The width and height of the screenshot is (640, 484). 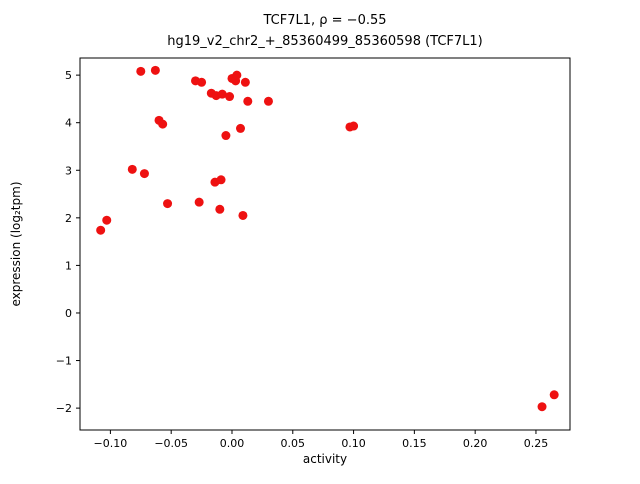 What do you see at coordinates (68, 313) in the screenshot?
I see `y-tick-label: 0` at bounding box center [68, 313].